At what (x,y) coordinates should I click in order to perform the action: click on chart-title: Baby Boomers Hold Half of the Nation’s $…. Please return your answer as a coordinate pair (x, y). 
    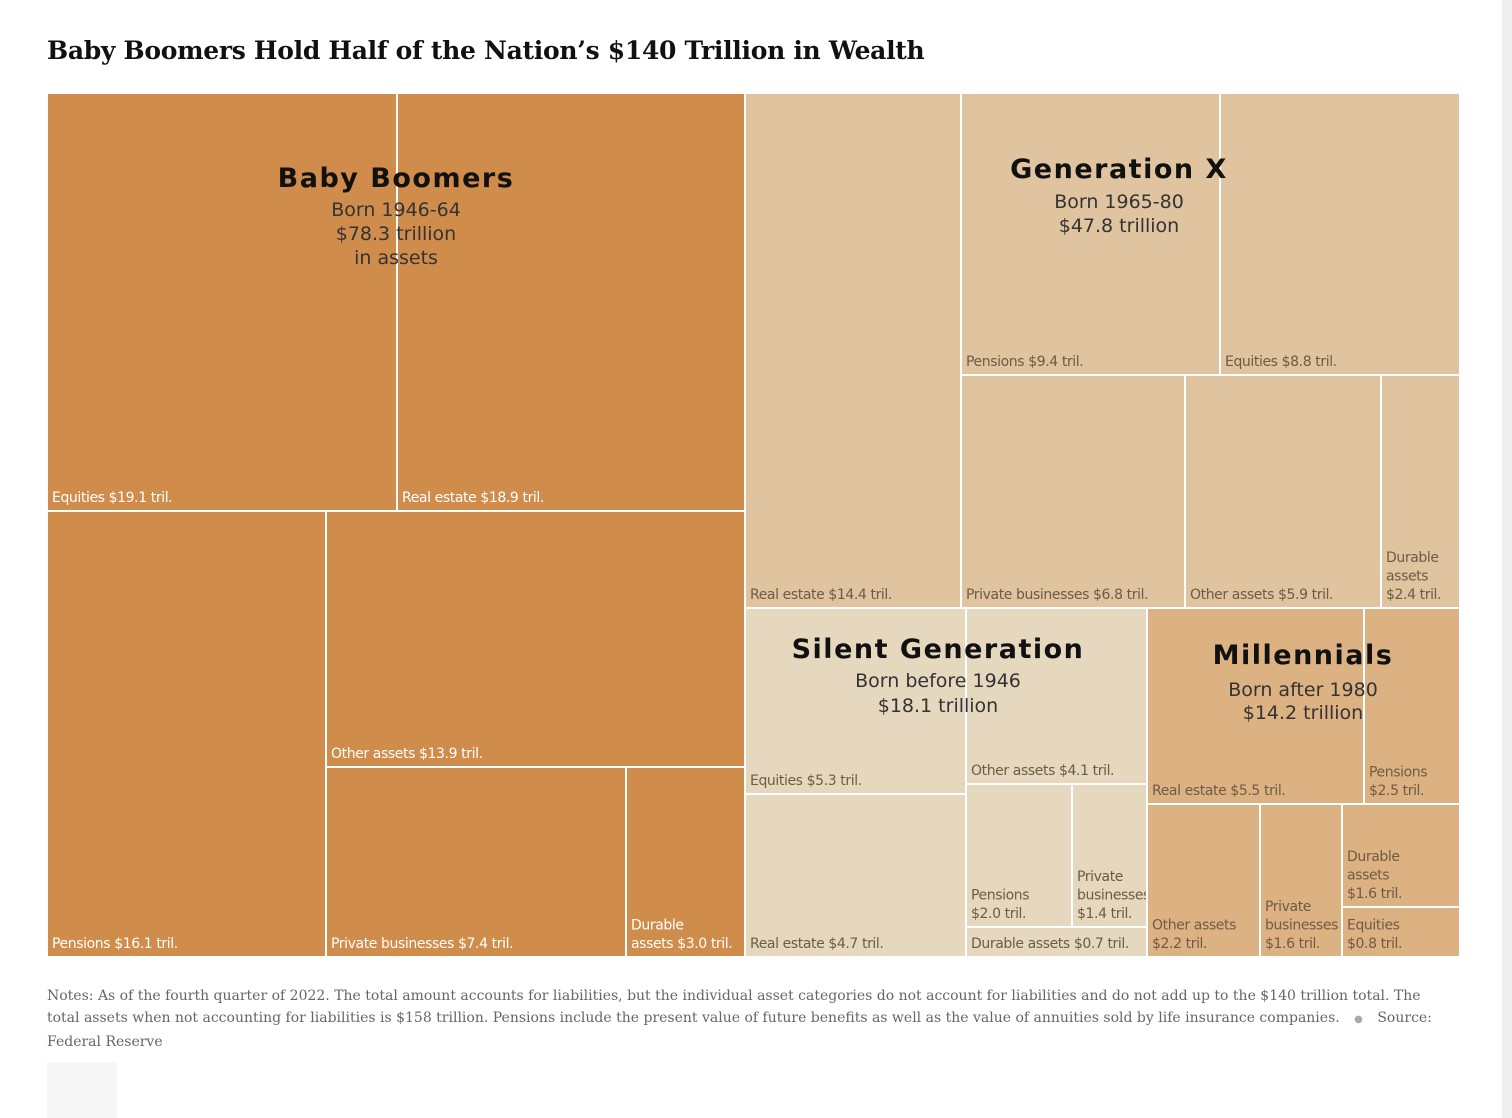
    Looking at the image, I should click on (486, 50).